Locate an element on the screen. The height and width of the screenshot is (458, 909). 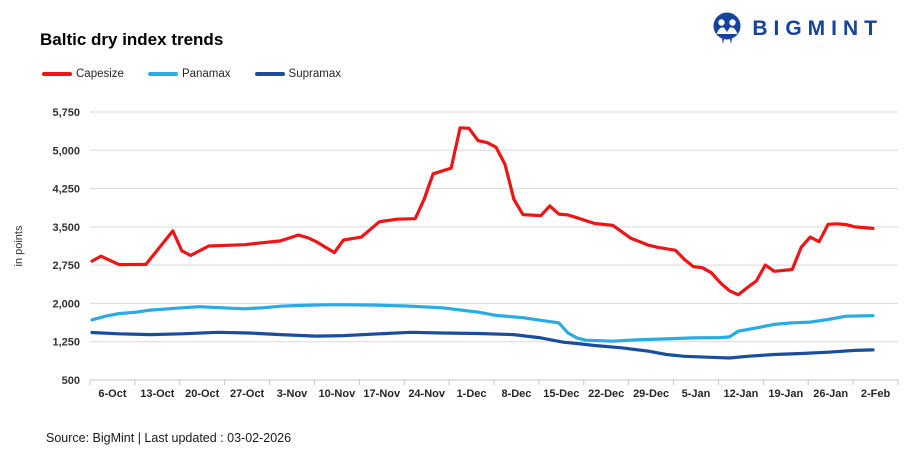
legend-item-capesize: Capesize is located at coordinates (83, 74).